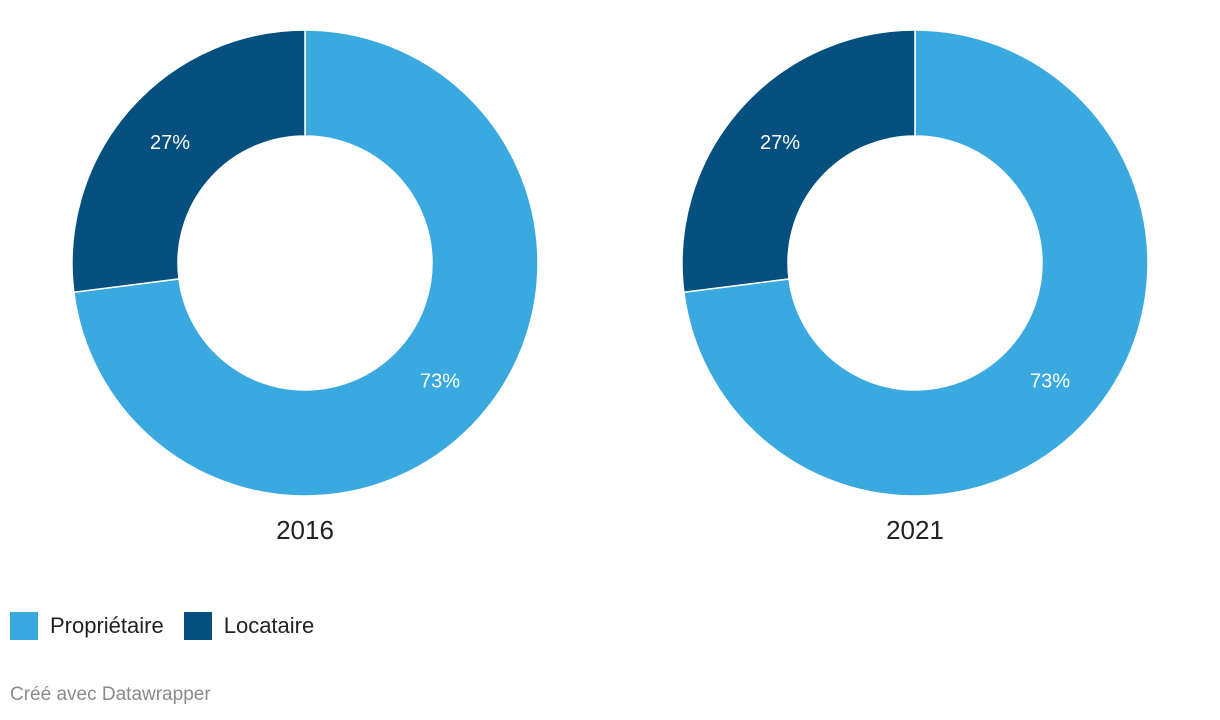 The width and height of the screenshot is (1220, 720). I want to click on chart-title-2016: 2016, so click(305, 530).